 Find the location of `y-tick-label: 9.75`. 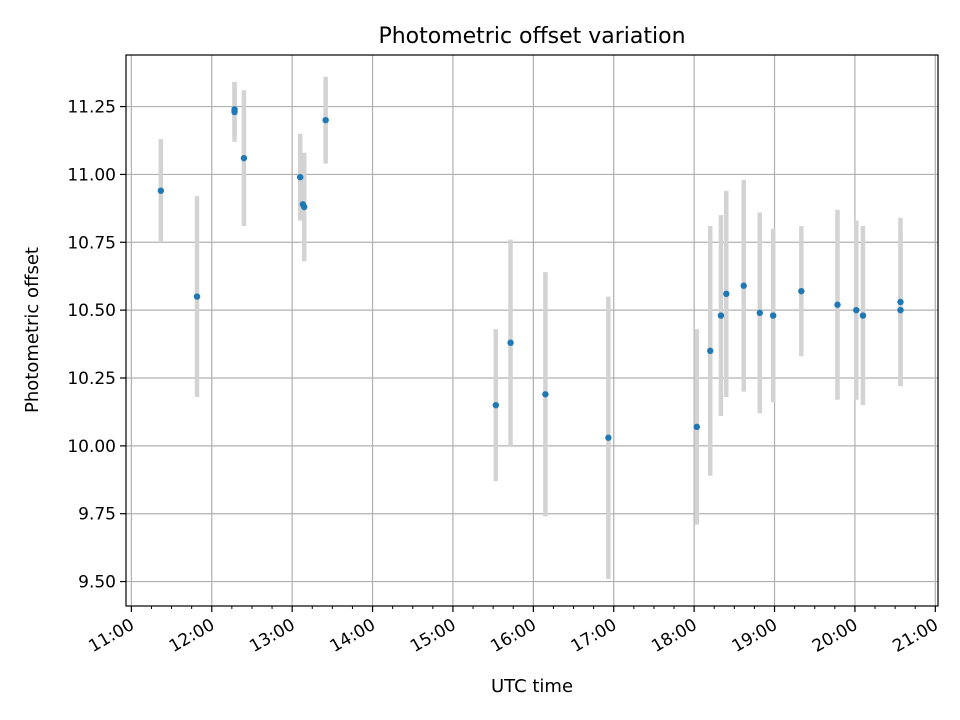

y-tick-label: 9.75 is located at coordinates (97, 515).